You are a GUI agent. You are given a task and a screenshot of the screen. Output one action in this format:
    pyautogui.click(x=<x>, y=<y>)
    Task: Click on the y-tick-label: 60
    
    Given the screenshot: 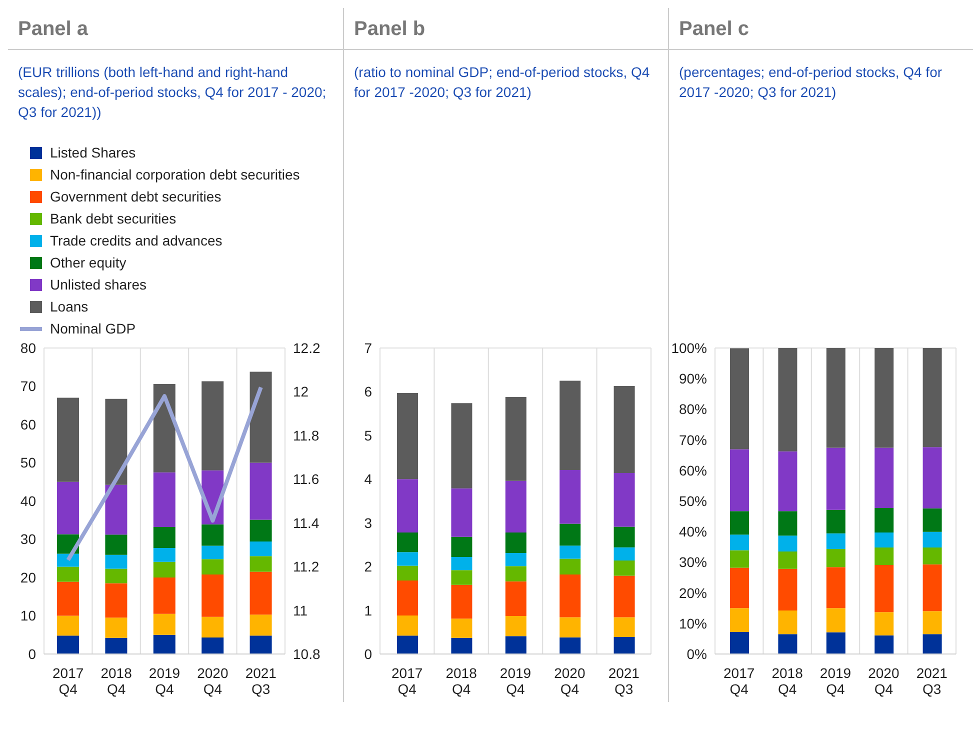 What is the action you would take?
    pyautogui.click(x=28, y=424)
    